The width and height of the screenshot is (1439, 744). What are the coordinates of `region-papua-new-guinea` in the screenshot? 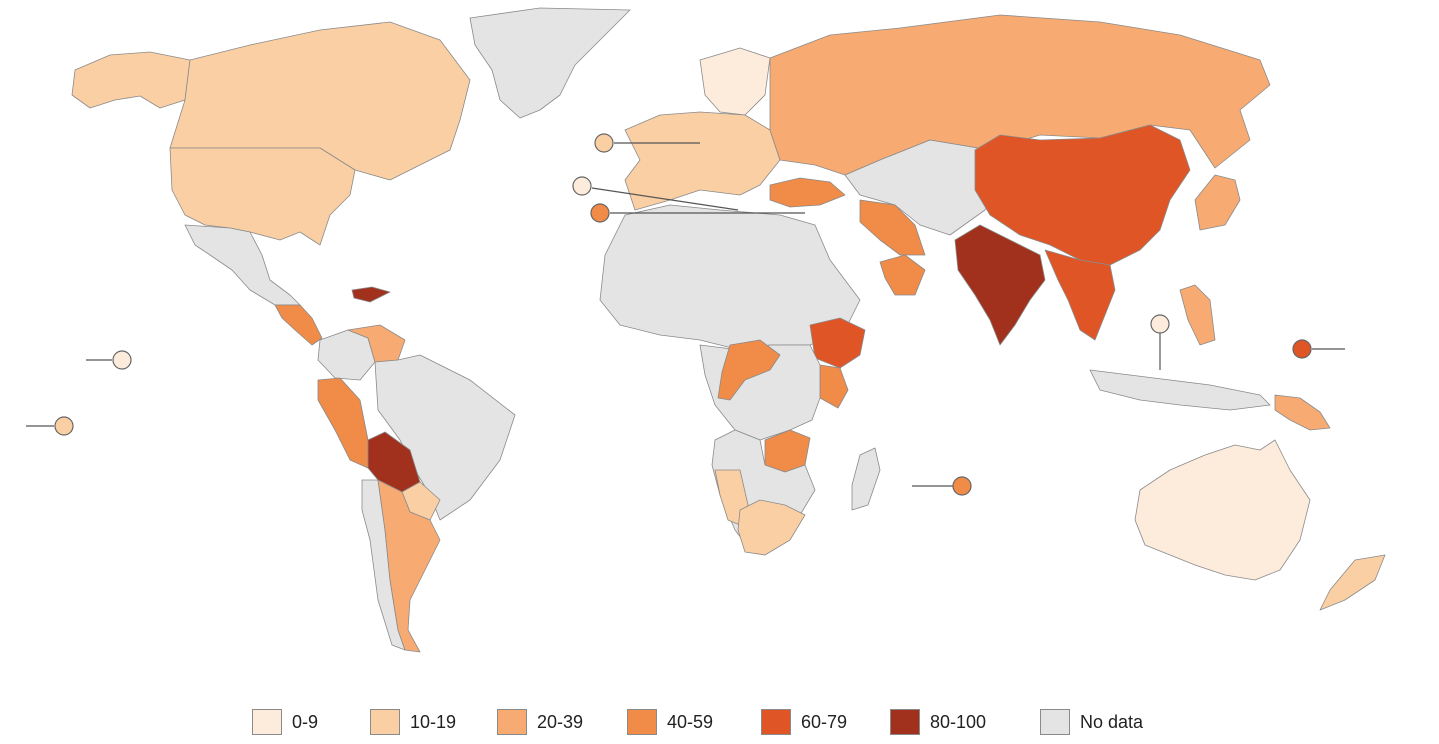 It's located at (1302, 412).